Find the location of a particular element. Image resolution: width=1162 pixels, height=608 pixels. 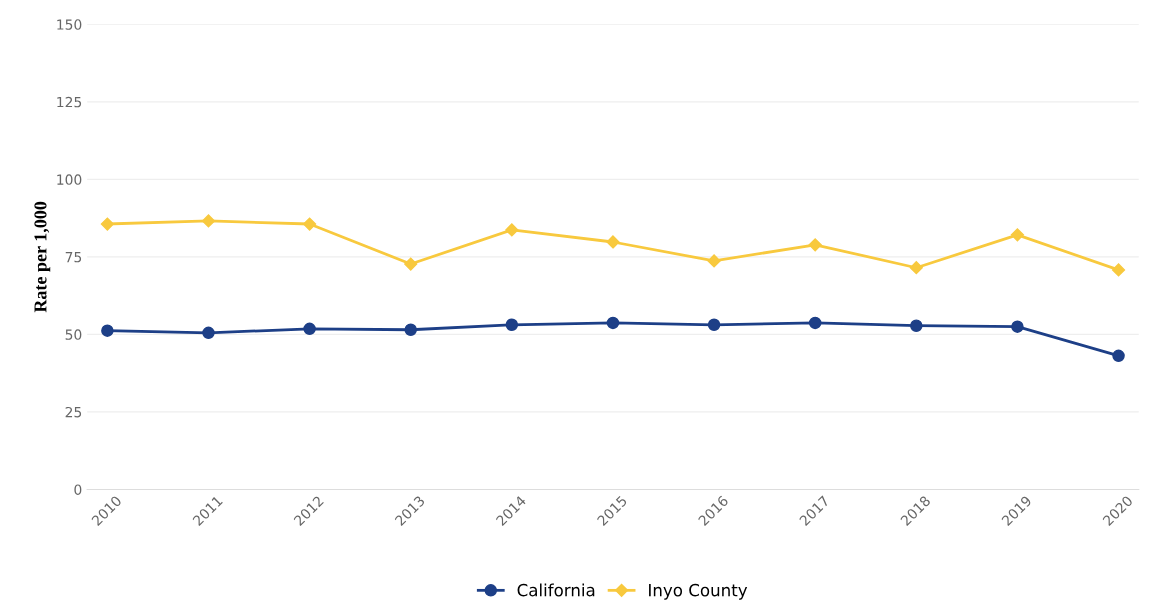

y-tick-label: 150 is located at coordinates (69, 24).